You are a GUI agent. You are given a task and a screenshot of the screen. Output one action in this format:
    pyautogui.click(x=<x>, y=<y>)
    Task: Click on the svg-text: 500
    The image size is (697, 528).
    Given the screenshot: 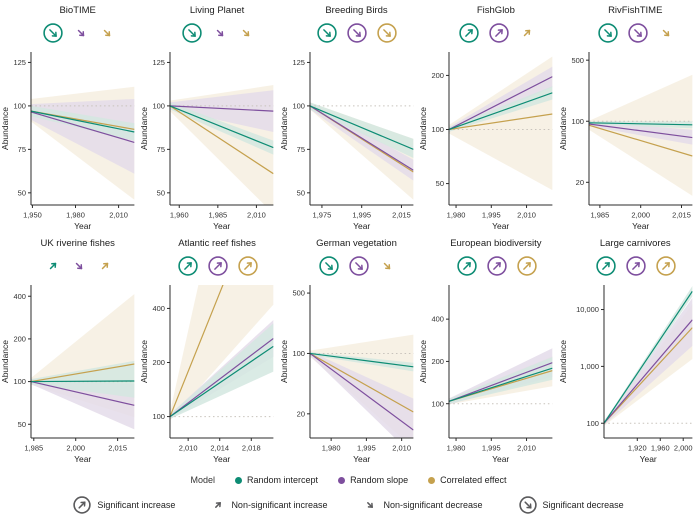 What is the action you would take?
    pyautogui.click(x=577, y=60)
    